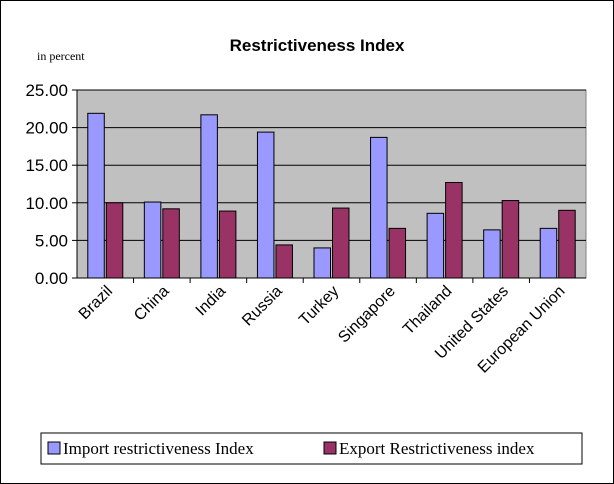 The height and width of the screenshot is (484, 614). Describe the element at coordinates (367, 315) in the screenshot. I see `x-category-label: Singapore` at that location.